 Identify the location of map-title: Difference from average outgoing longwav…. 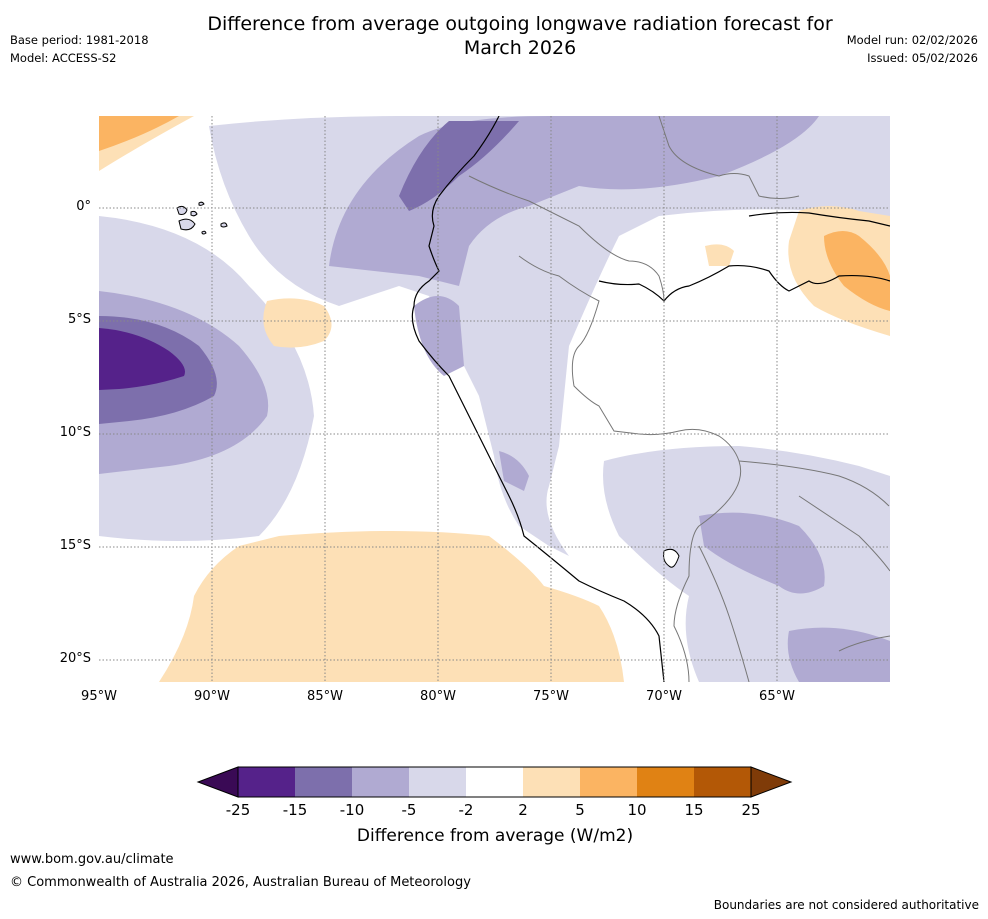
(520, 36).